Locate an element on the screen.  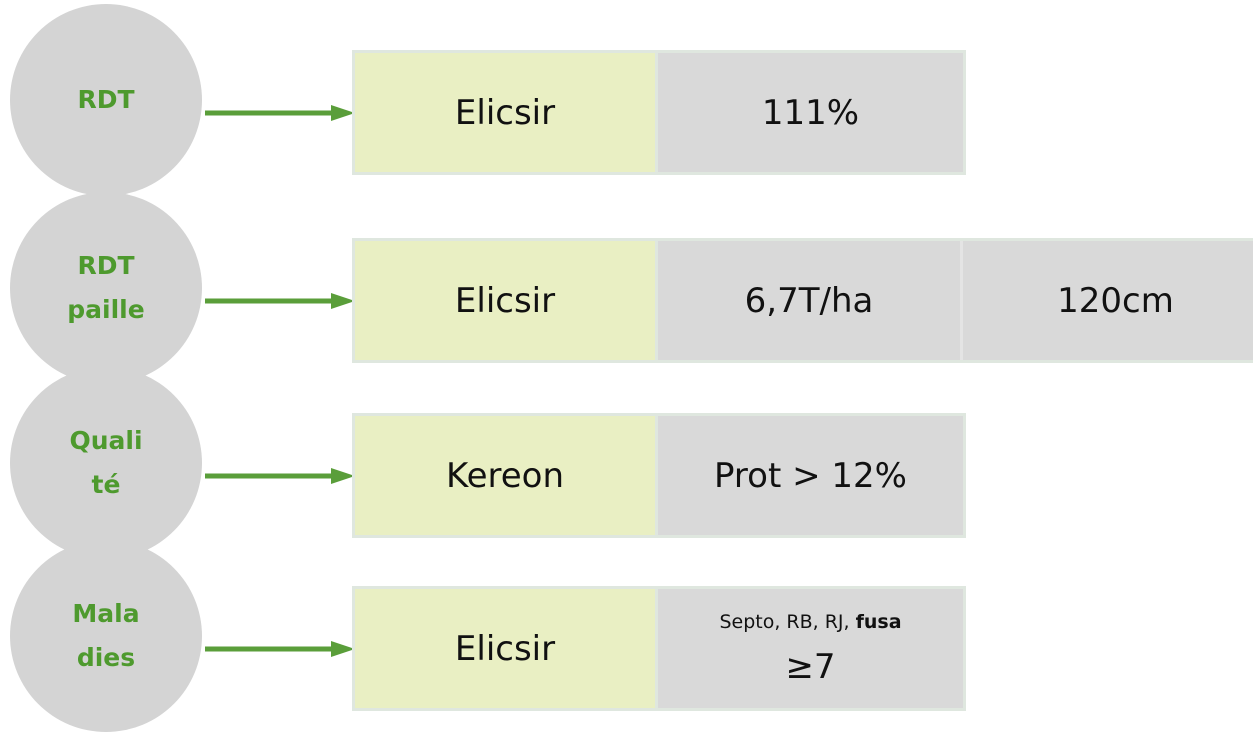
result-box: Kereon Prot > 12% is located at coordinates (659, 475).